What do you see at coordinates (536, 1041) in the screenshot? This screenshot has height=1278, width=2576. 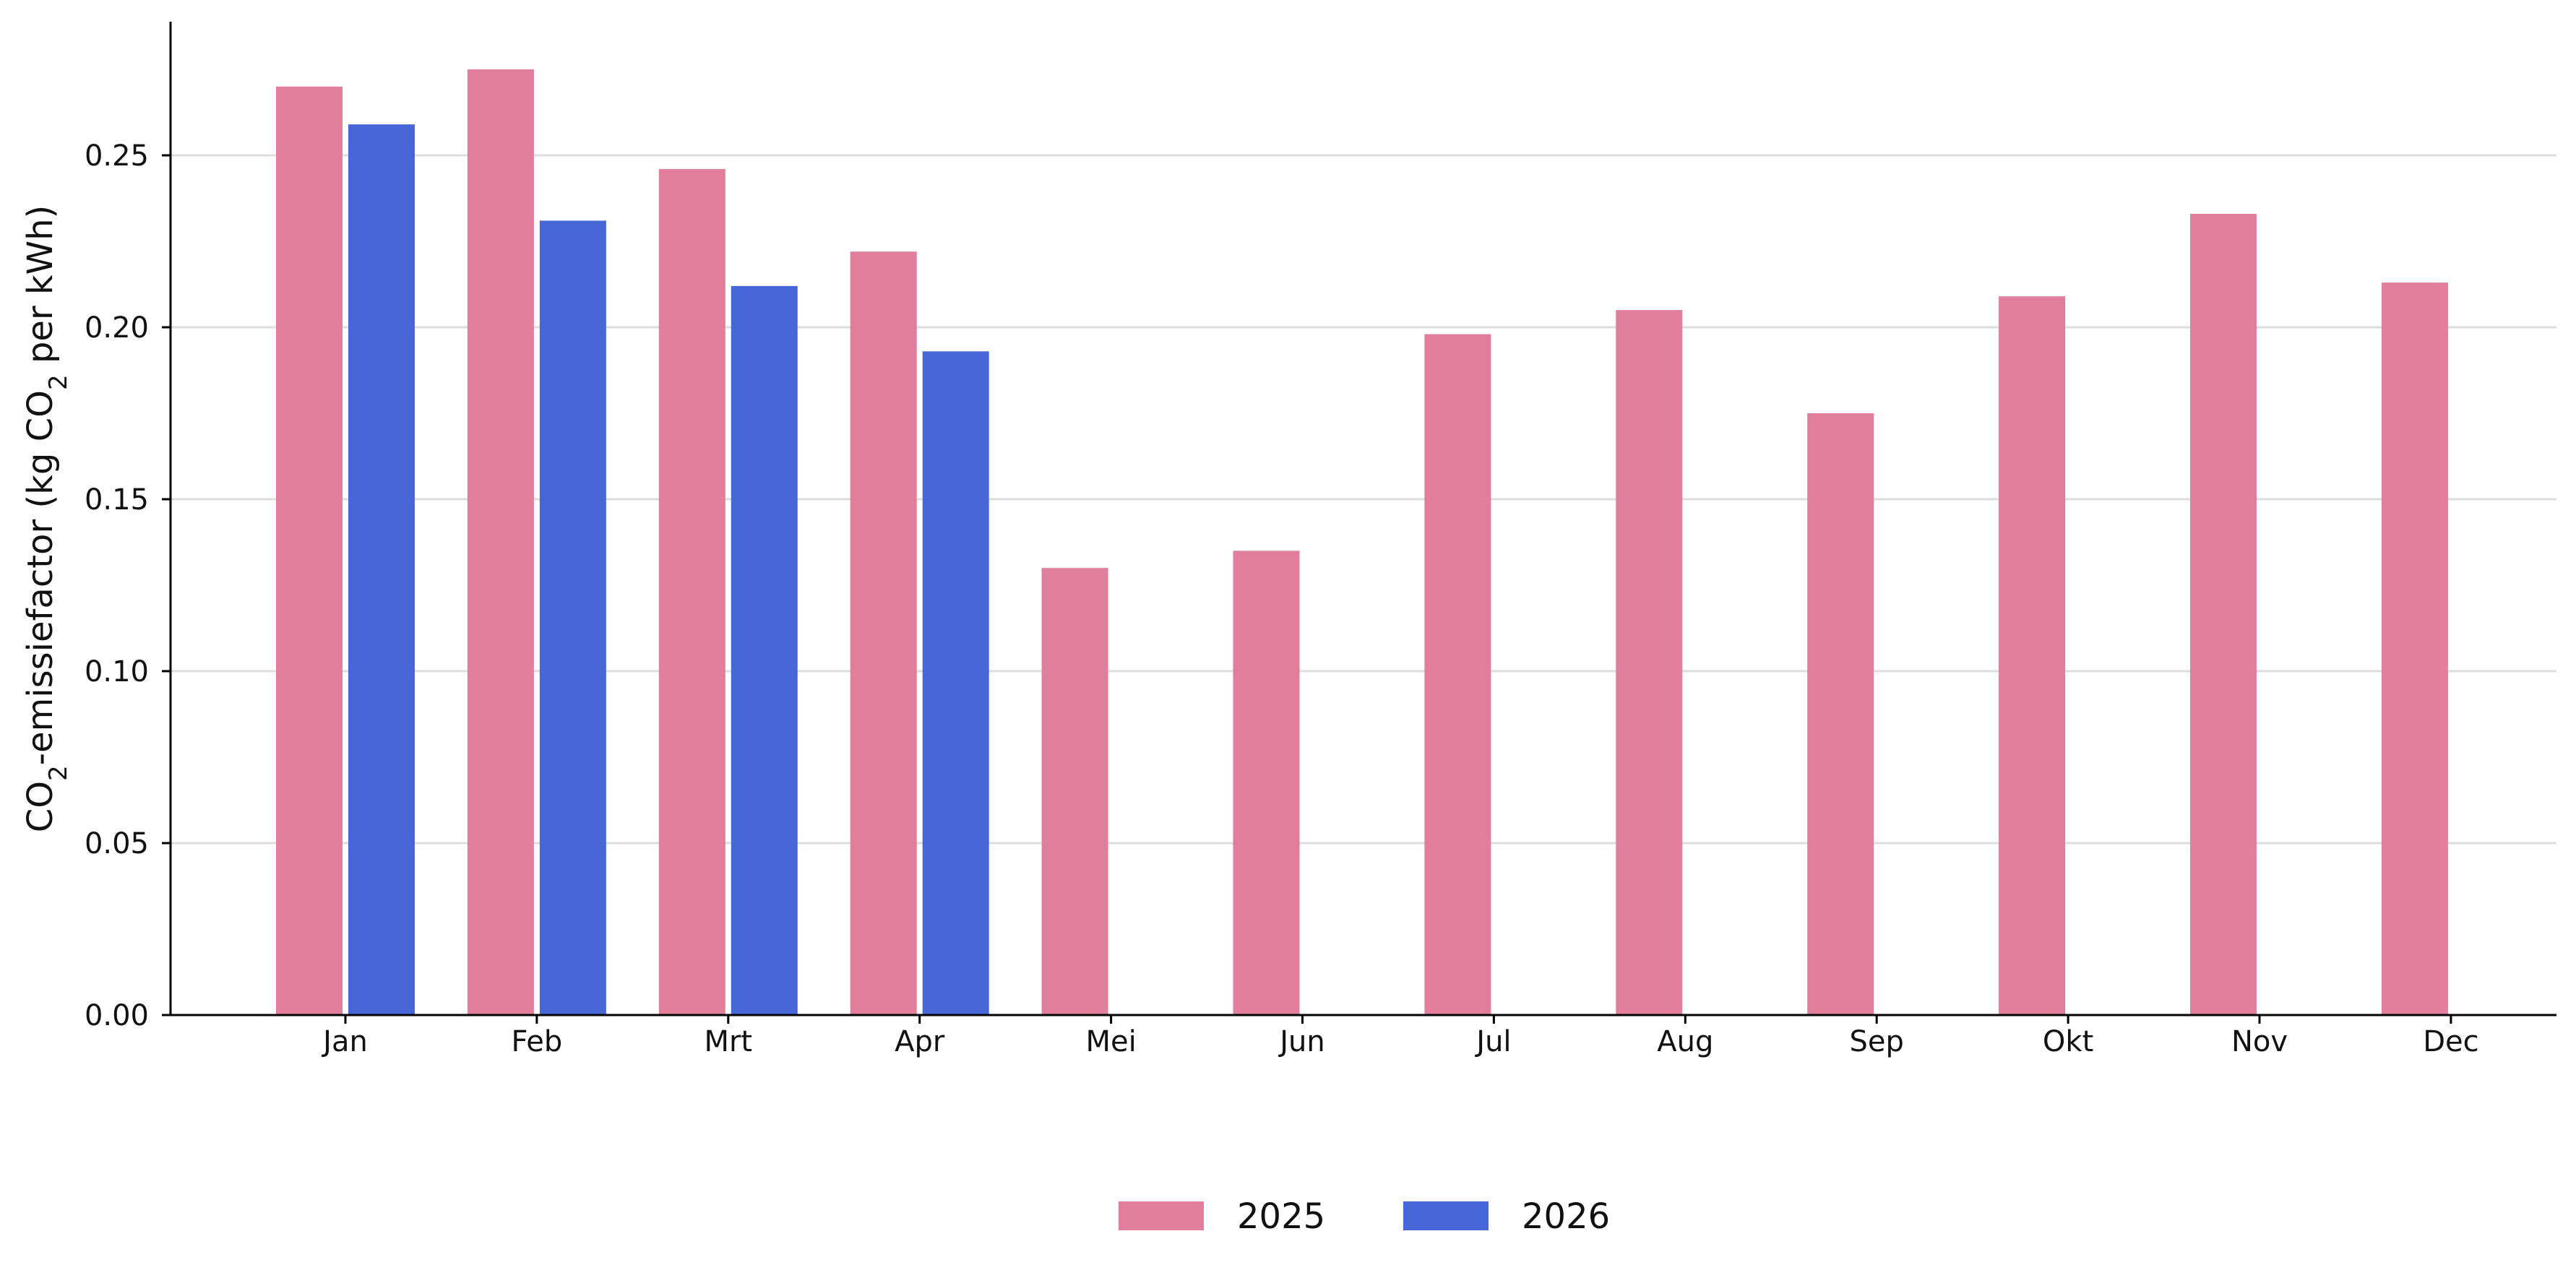 I see `x-tick-label: Feb` at bounding box center [536, 1041].